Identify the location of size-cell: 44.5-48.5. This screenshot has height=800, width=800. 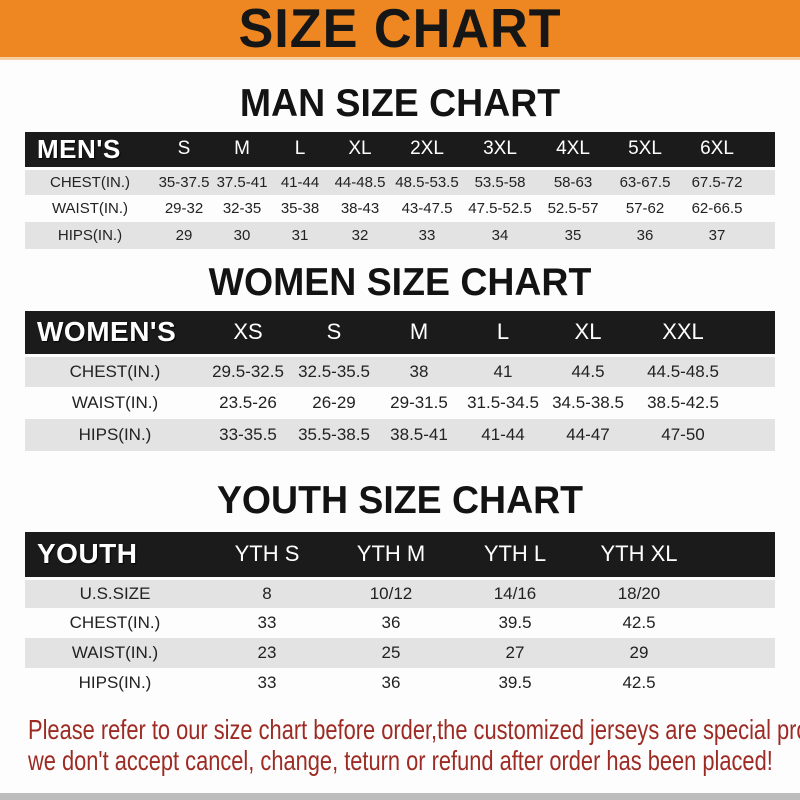
(683, 371).